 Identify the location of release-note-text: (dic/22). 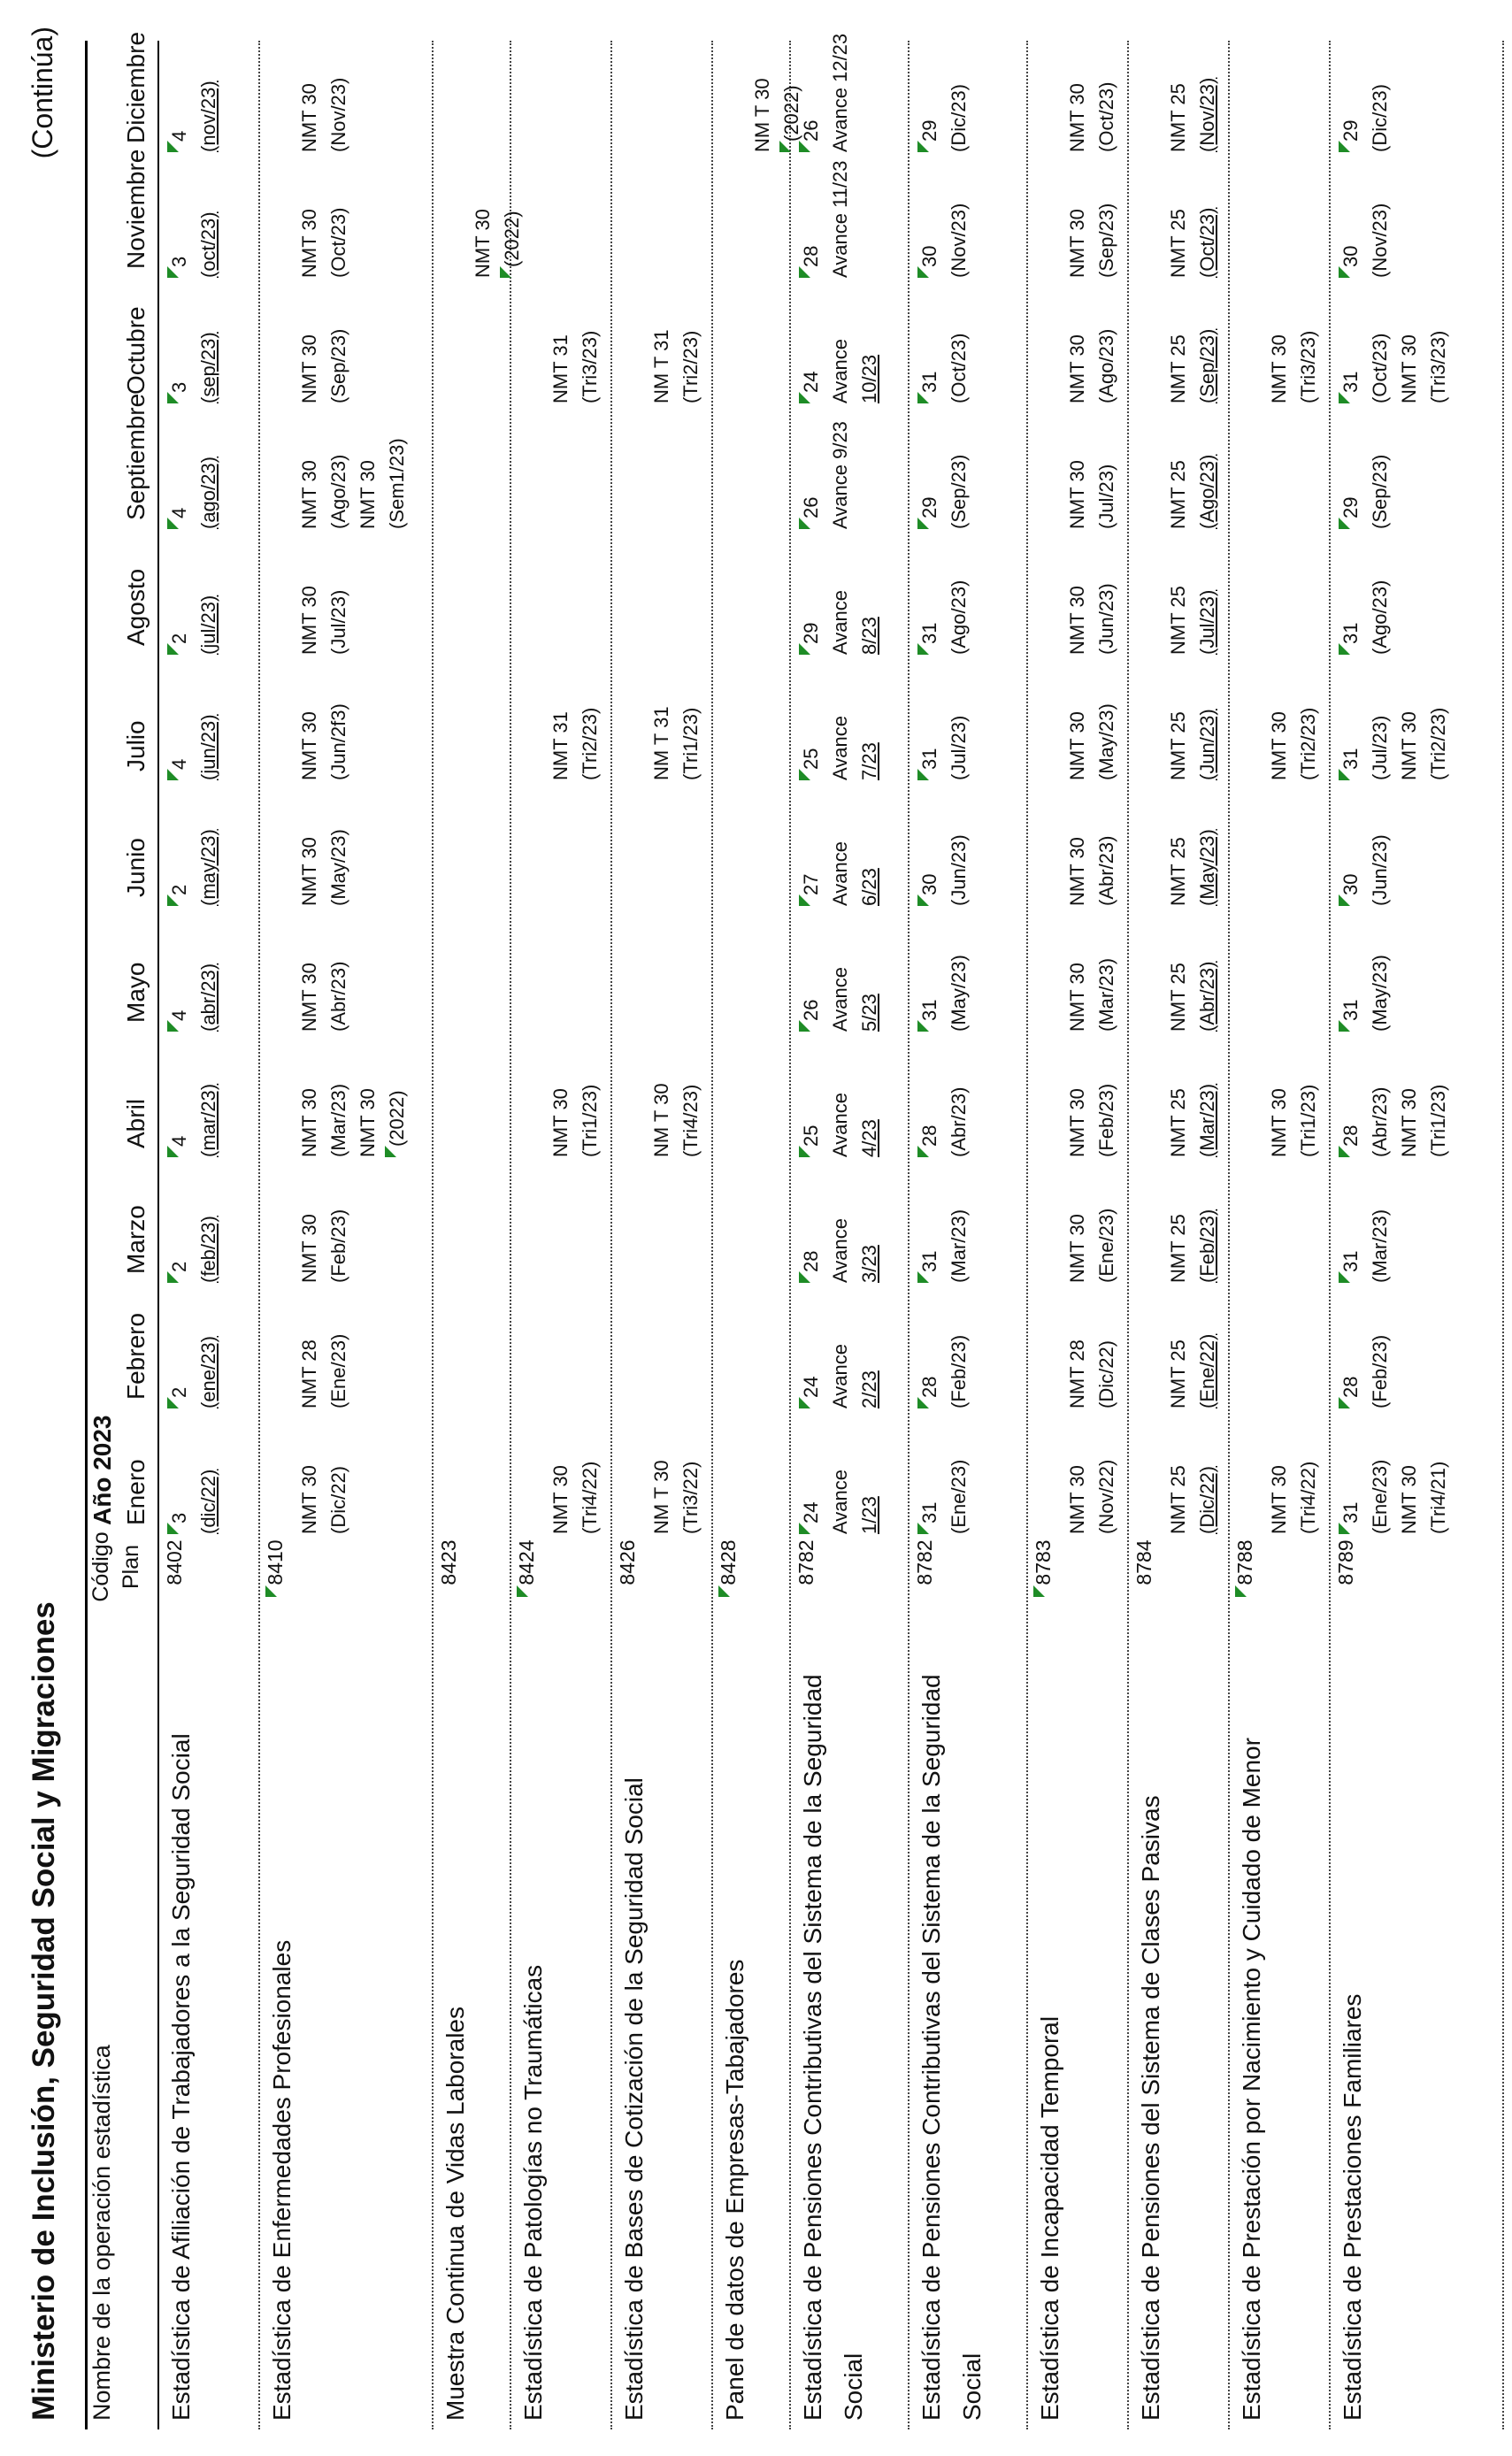
(208, 1501).